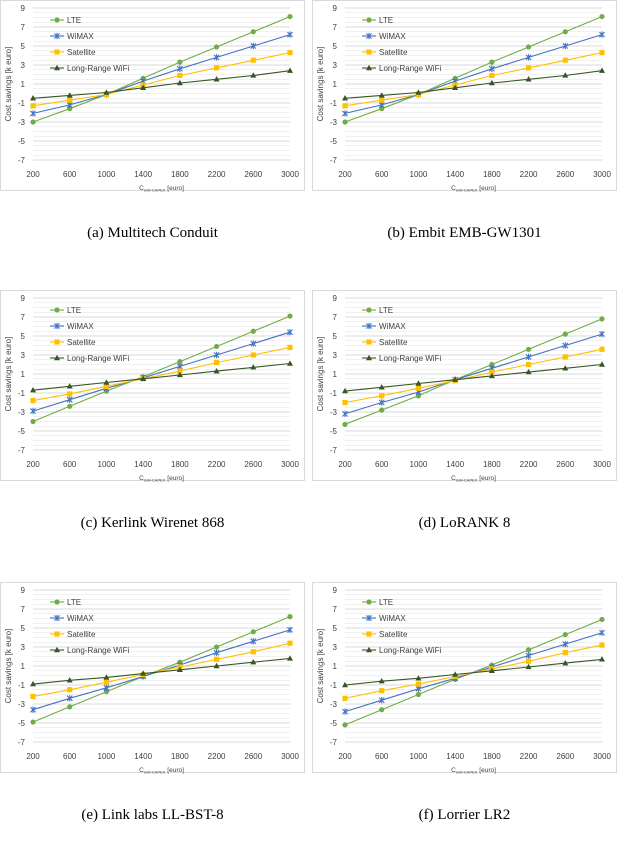 The width and height of the screenshot is (625, 852). What do you see at coordinates (70, 756) in the screenshot?
I see `x-tick-label: 600` at bounding box center [70, 756].